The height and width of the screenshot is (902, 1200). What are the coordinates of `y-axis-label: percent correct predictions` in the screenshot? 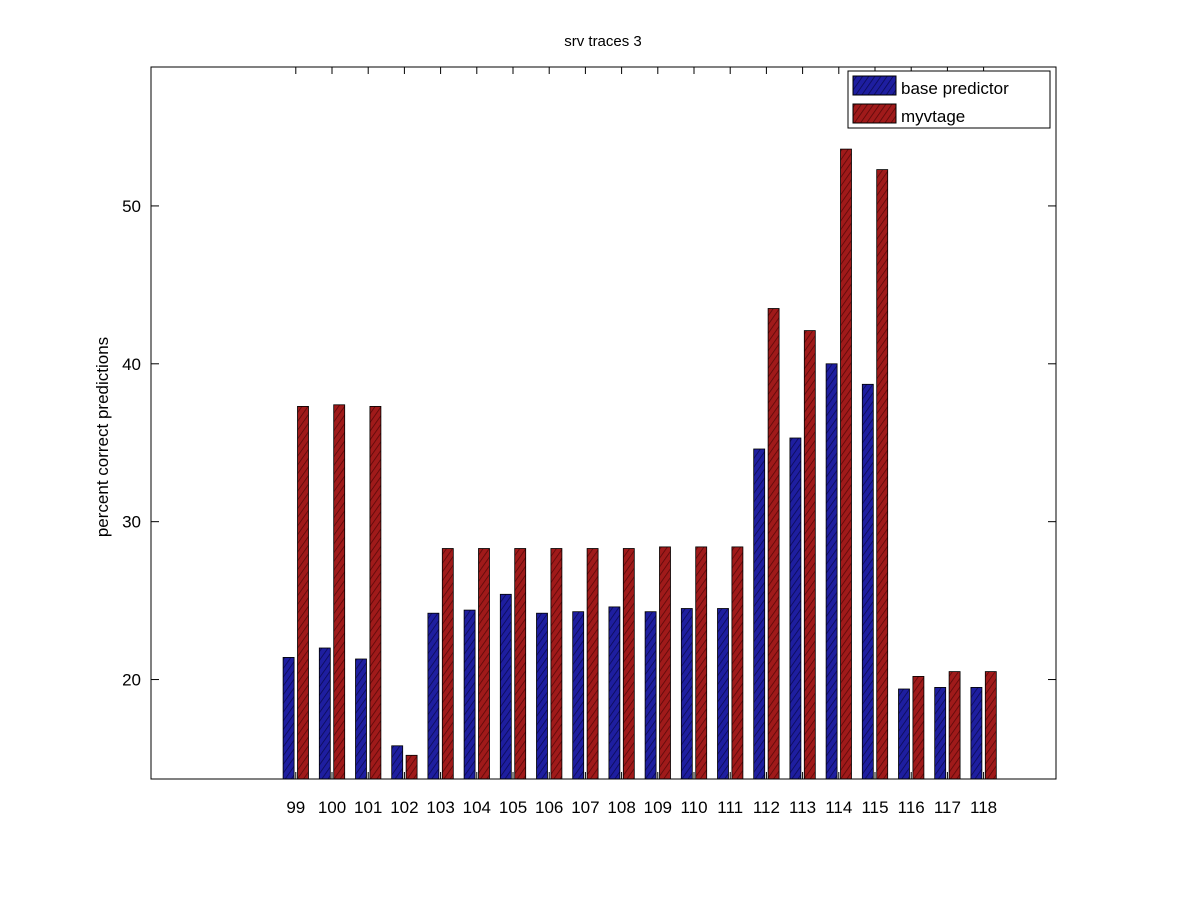 It's located at (102, 437).